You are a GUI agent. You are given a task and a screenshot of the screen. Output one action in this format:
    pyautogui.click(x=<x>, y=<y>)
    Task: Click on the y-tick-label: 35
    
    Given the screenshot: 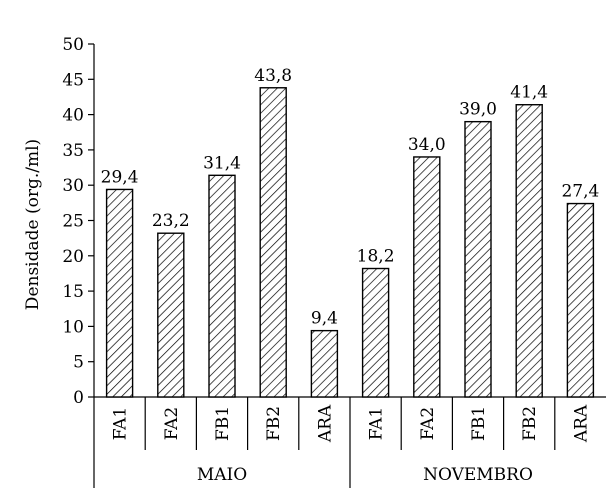 What is the action you would take?
    pyautogui.click(x=73, y=151)
    